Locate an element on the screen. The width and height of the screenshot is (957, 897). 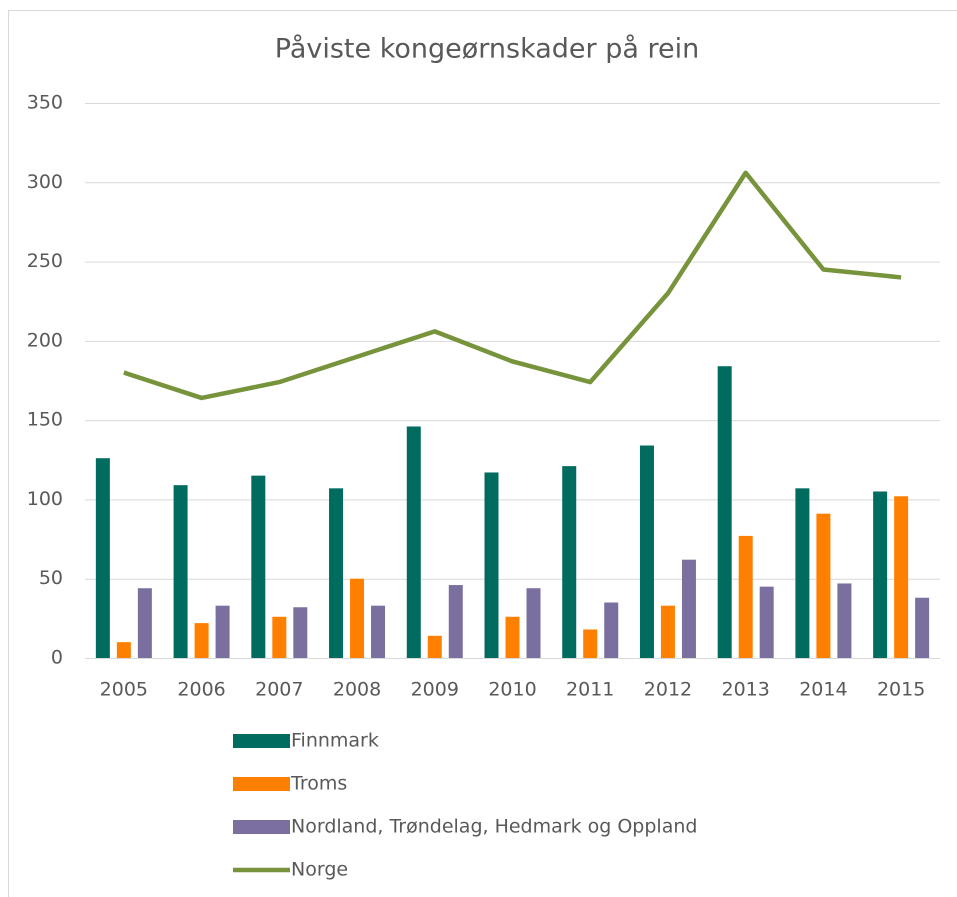
x-tick-label: 2005 is located at coordinates (124, 690).